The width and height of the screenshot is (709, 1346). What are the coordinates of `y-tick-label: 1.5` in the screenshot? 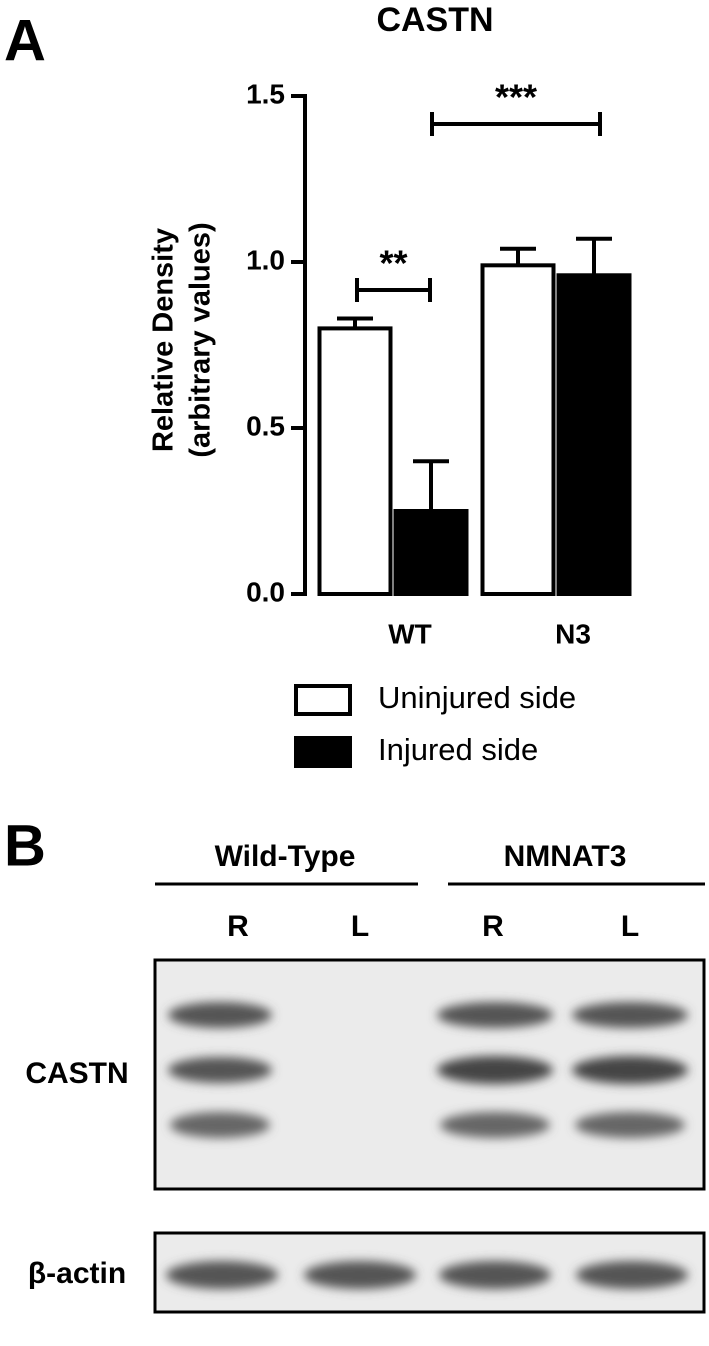 It's located at (265, 93).